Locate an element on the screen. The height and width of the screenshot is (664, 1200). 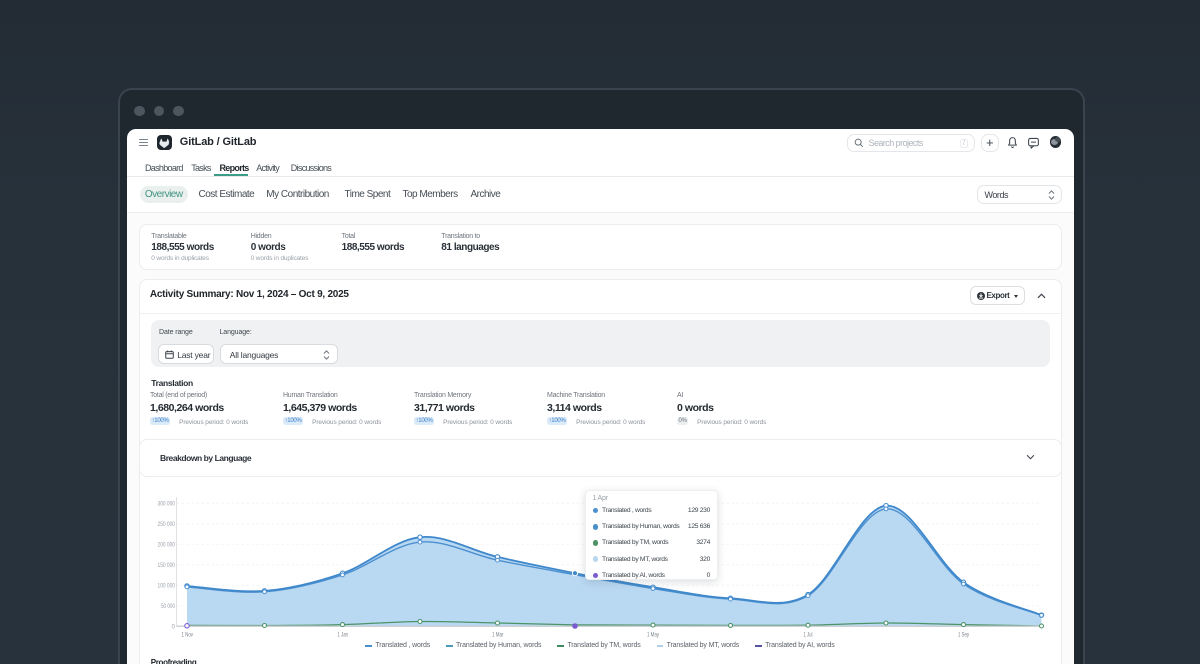
svg-text: 150 000 is located at coordinates (166, 565).